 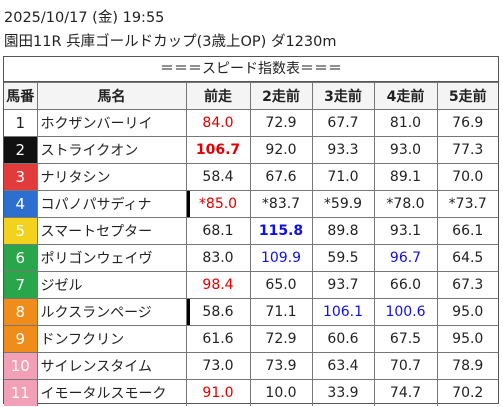 I want to click on horse-name: スマートセプター, so click(x=111, y=231).